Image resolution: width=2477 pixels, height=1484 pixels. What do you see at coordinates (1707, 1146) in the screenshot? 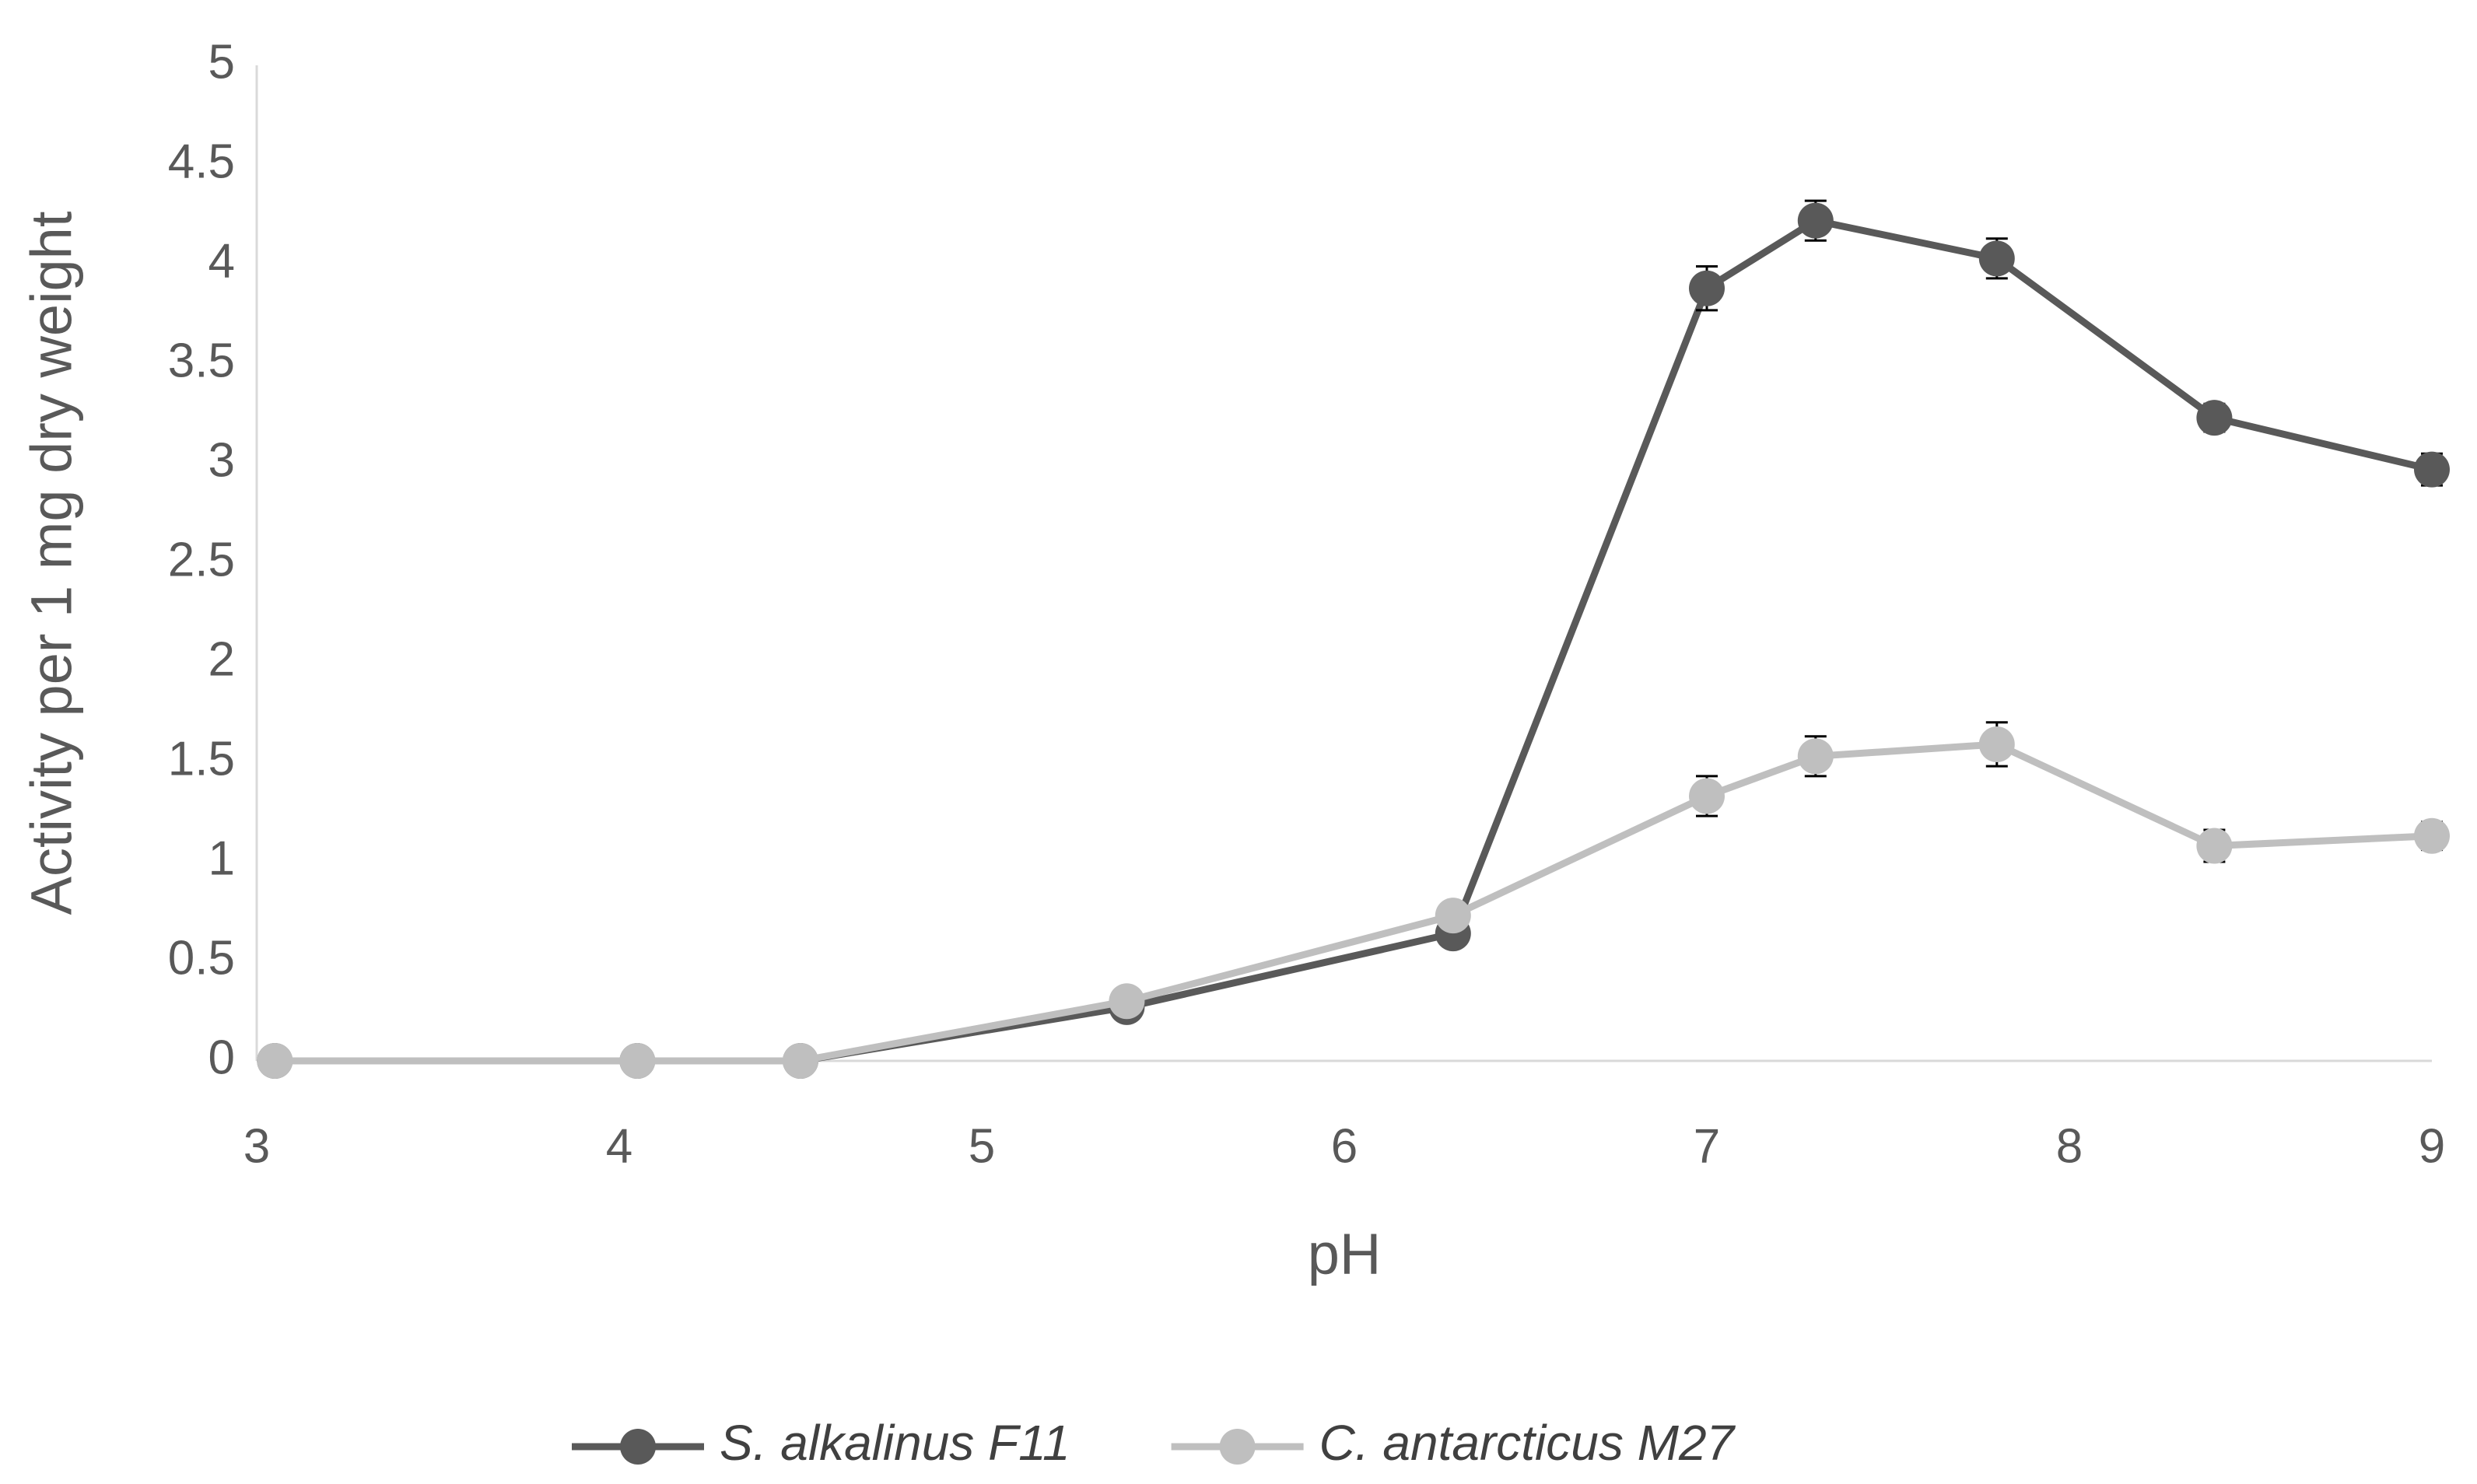
I see `x-tick-label: 7` at bounding box center [1707, 1146].